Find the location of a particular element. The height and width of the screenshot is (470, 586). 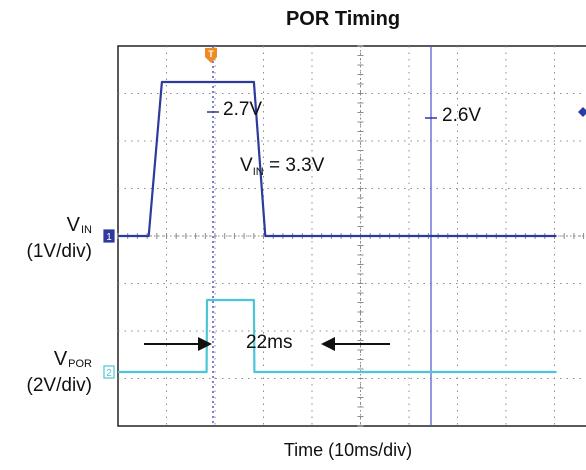

channel-marker-label-1: 1 is located at coordinates (109, 237).